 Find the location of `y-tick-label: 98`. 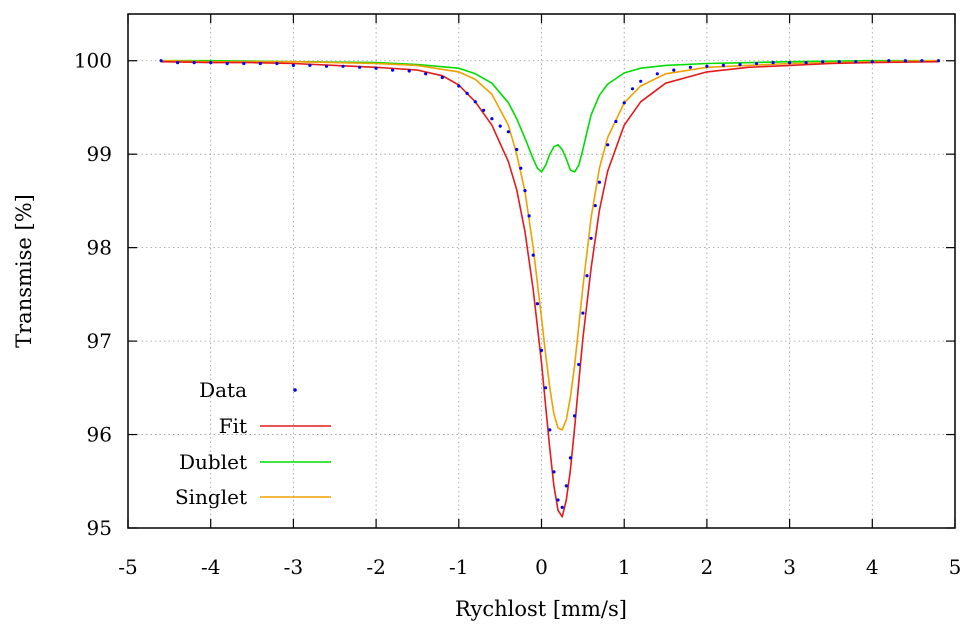

y-tick-label: 98 is located at coordinates (99, 248).